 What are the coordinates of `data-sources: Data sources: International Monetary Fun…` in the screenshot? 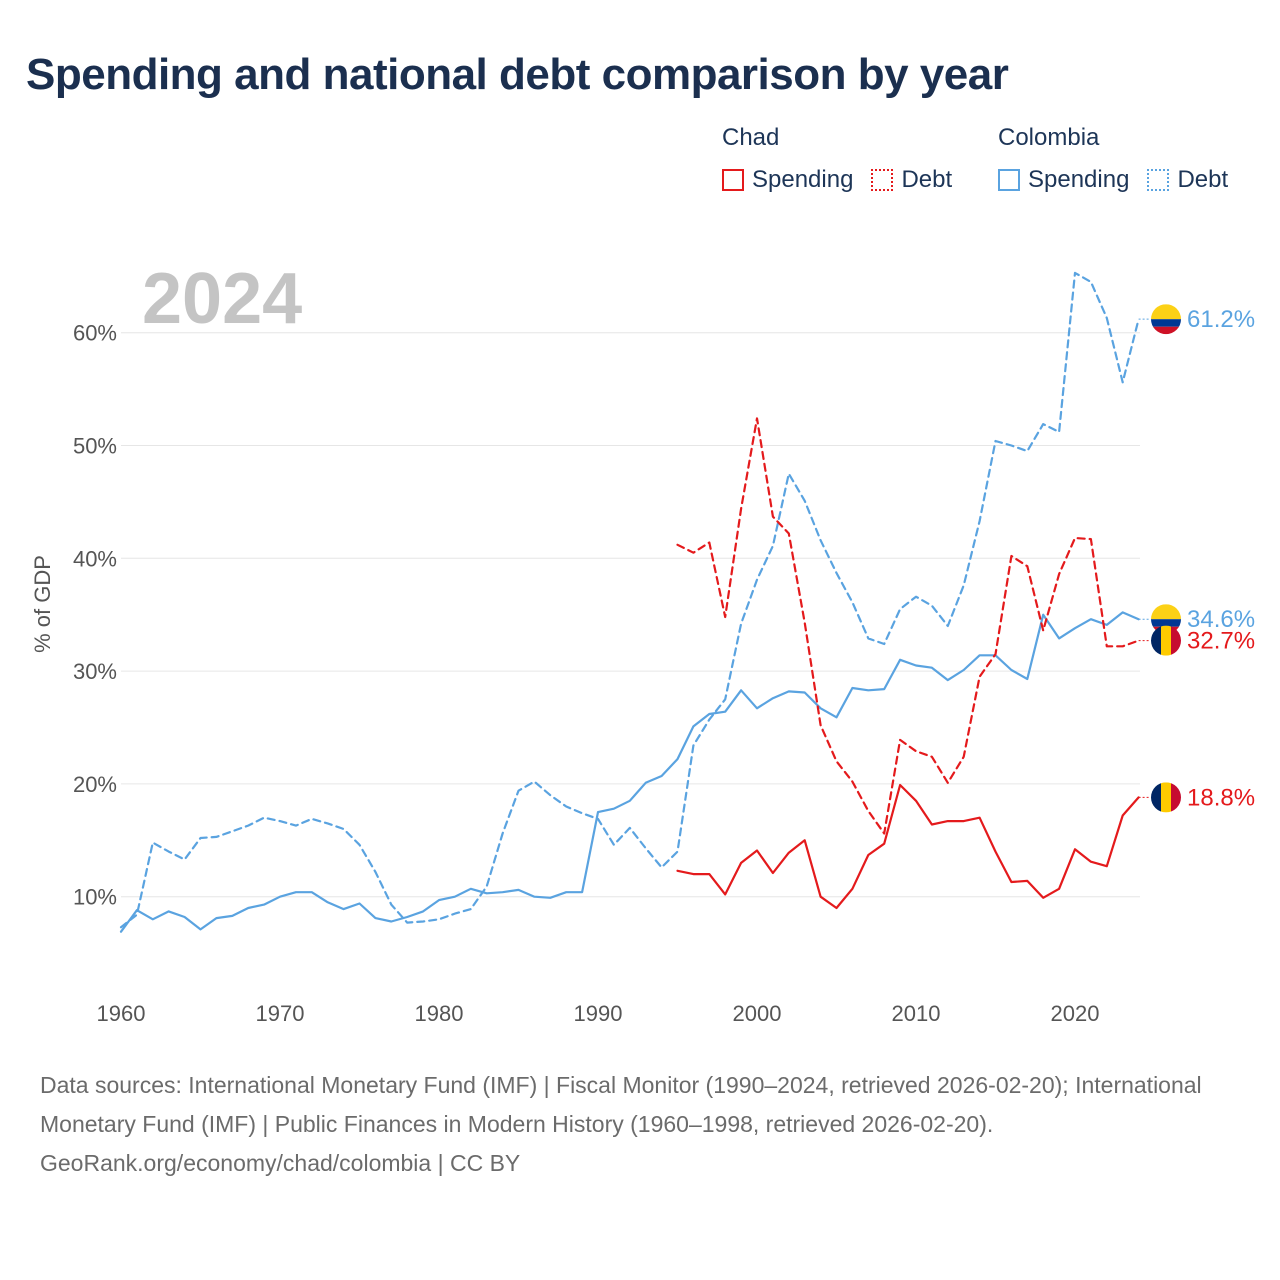 It's located at (621, 1104).